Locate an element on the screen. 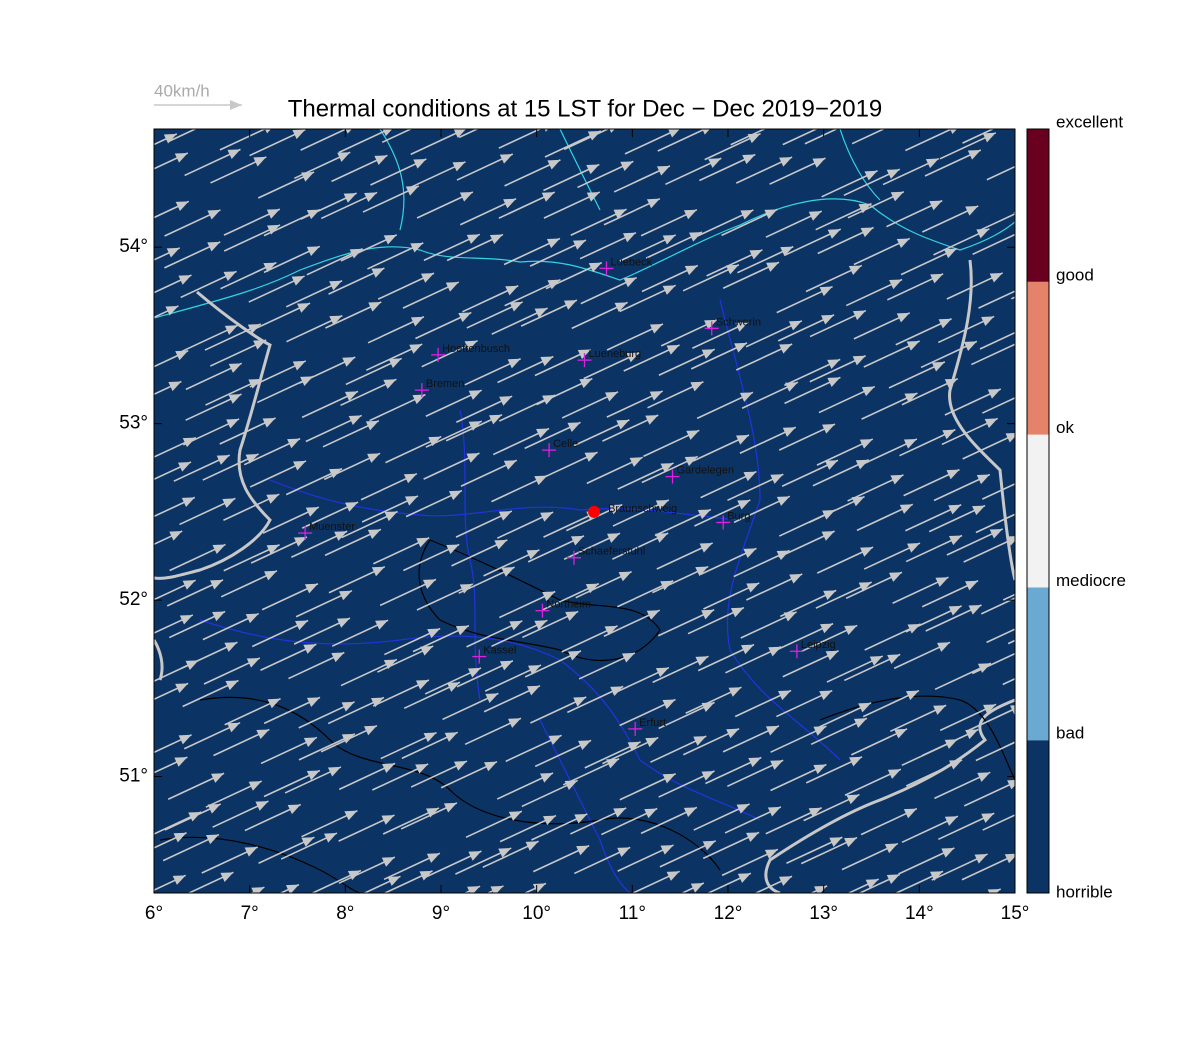  x-tick-label: 6° is located at coordinates (154, 913).